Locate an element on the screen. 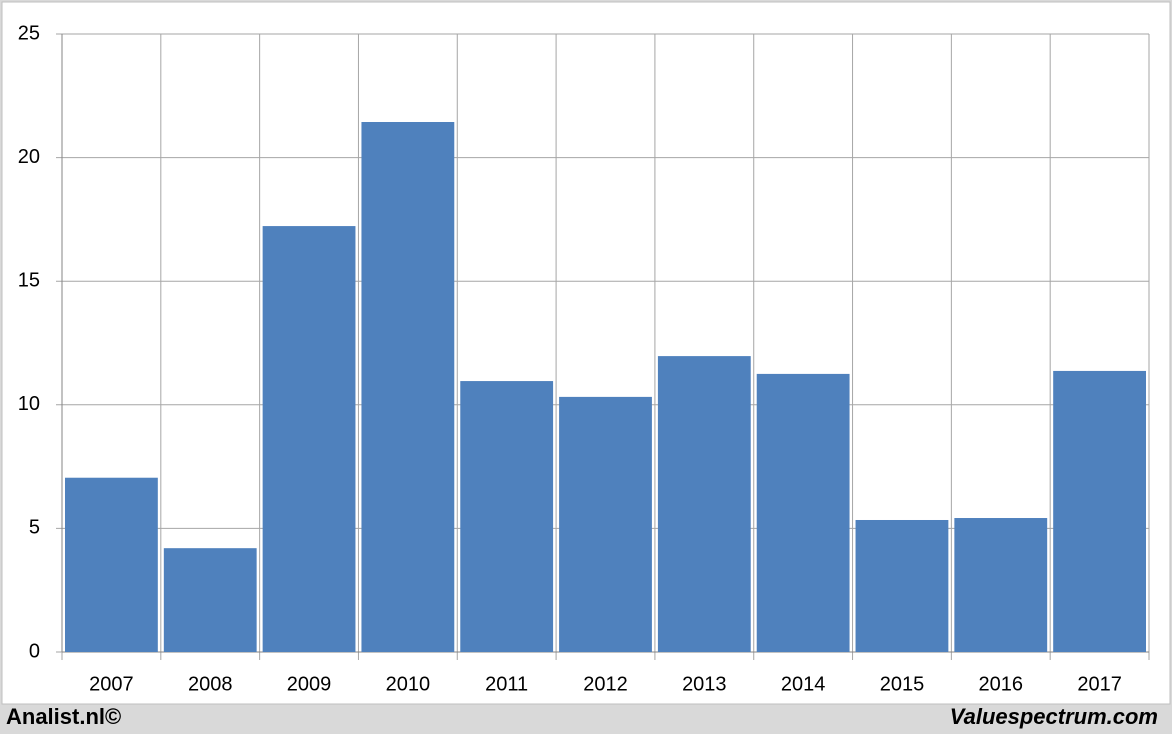 The image size is (1172, 734). footer-left: Analist.nl© is located at coordinates (63, 716).